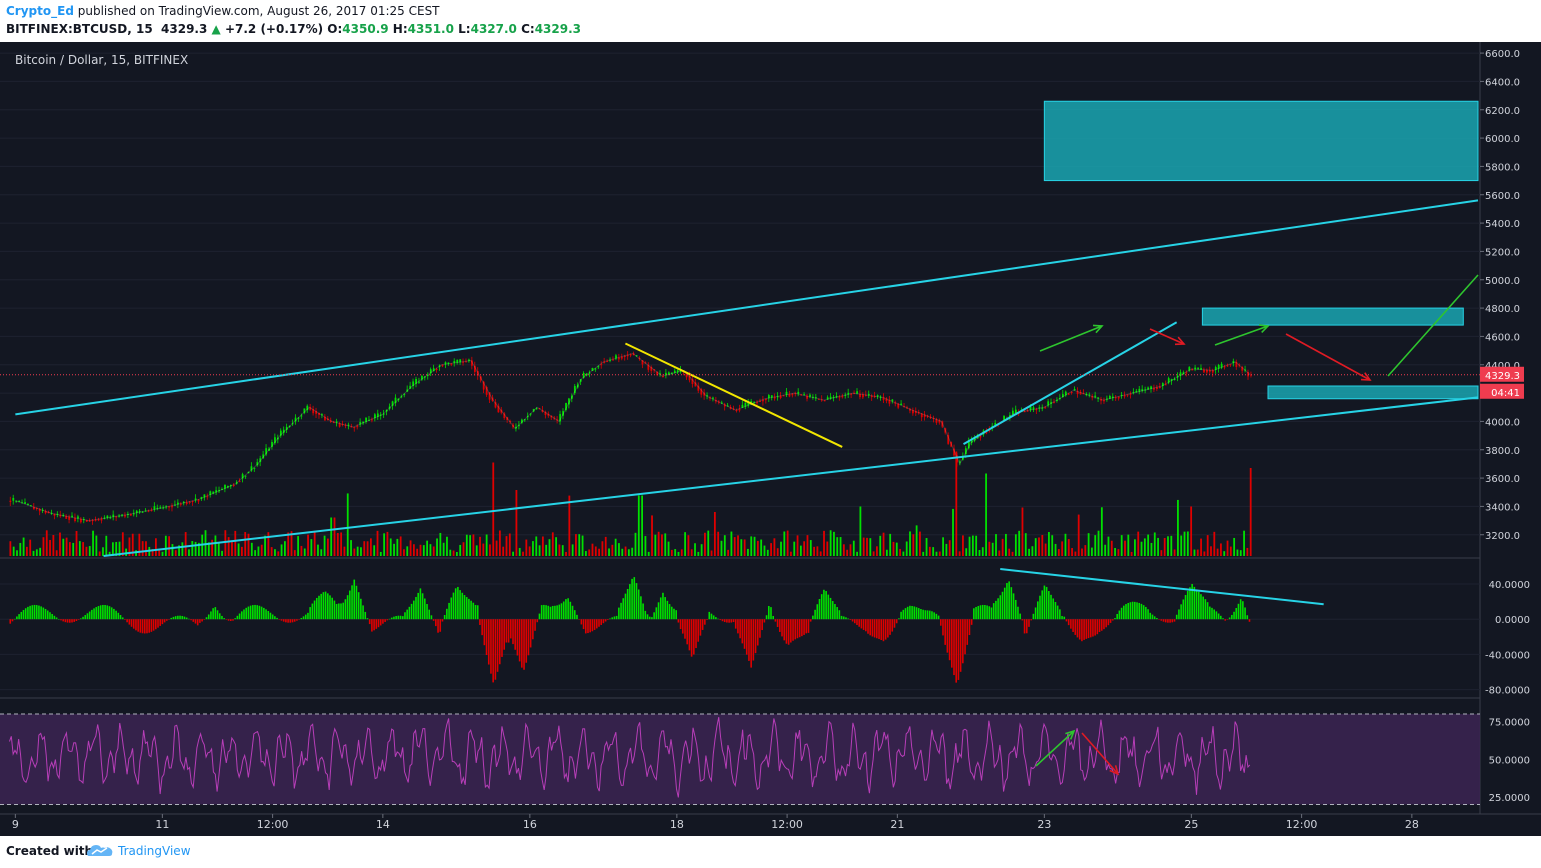 The height and width of the screenshot is (868, 1541). Describe the element at coordinates (1502, 479) in the screenshot. I see `price-tick-label: 3600.0` at that location.